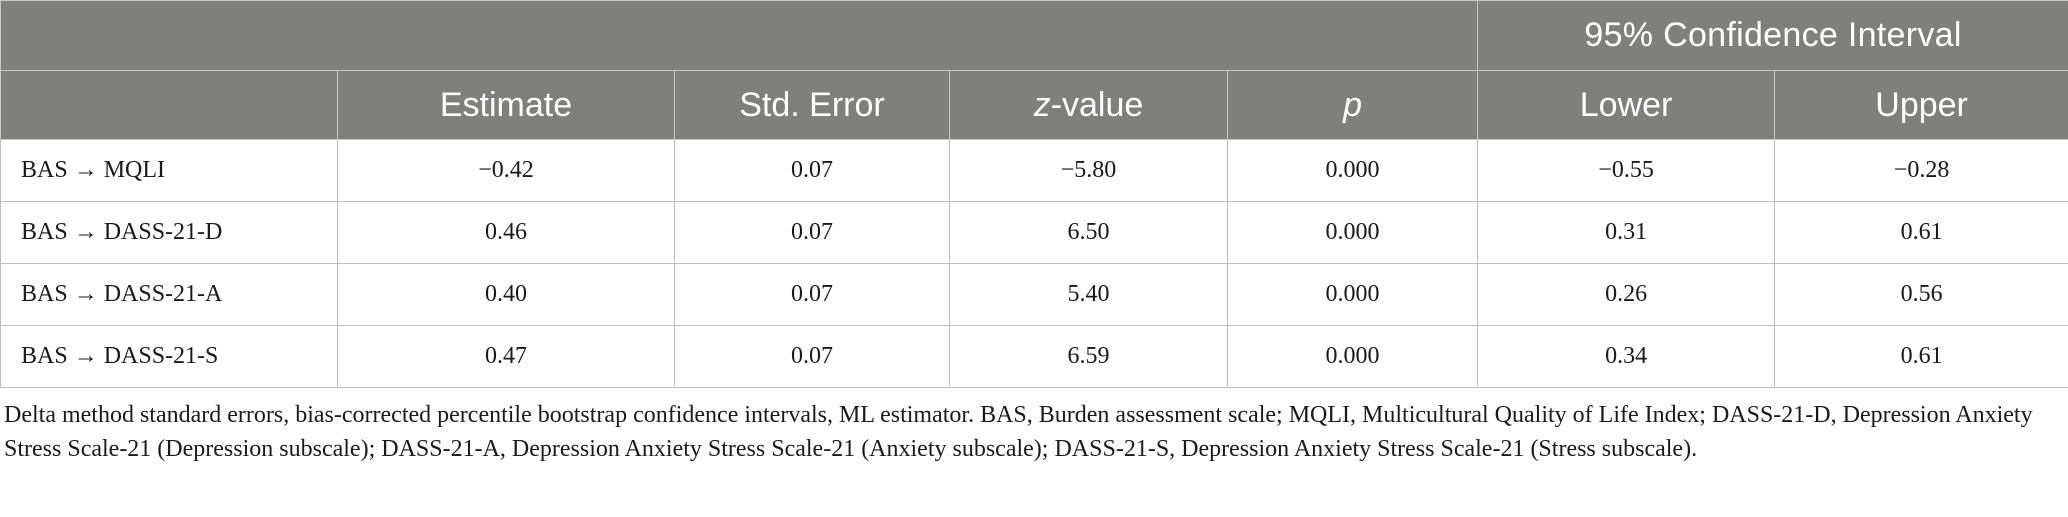 The image size is (2068, 517). I want to click on header-z-suffix: -value, so click(1097, 104).